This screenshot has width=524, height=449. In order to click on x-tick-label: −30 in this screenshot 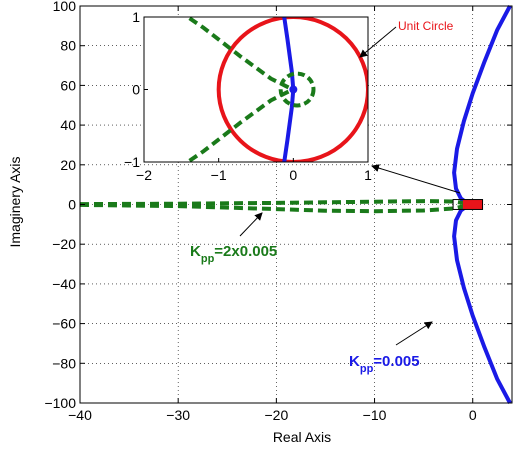, I will do `click(178, 415)`.